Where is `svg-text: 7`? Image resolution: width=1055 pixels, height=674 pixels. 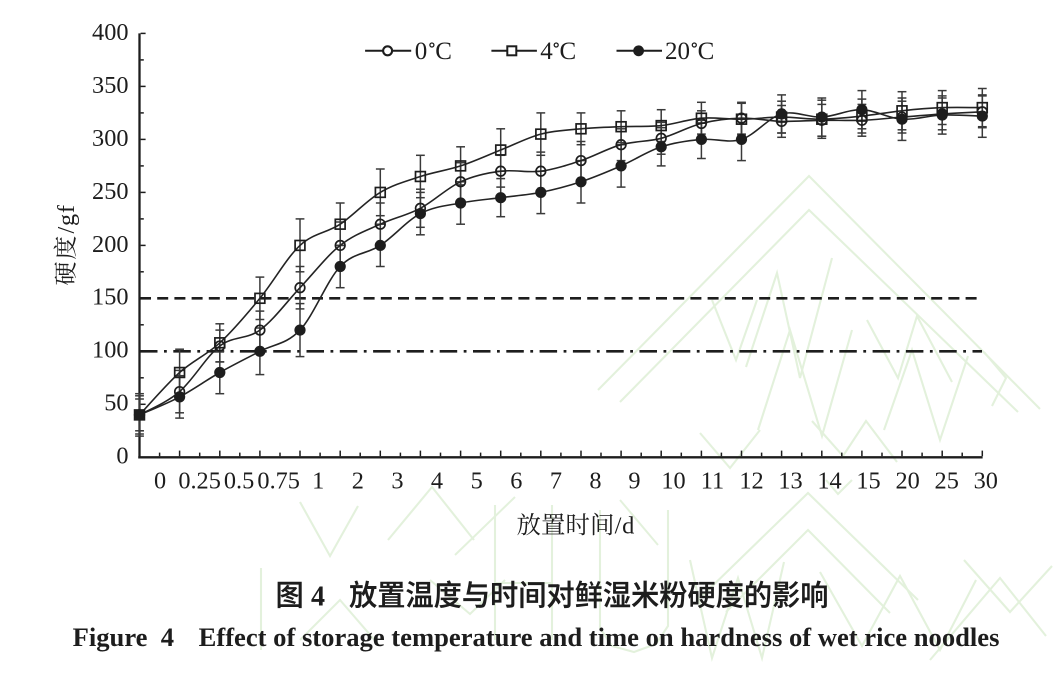 svg-text: 7 is located at coordinates (556, 481).